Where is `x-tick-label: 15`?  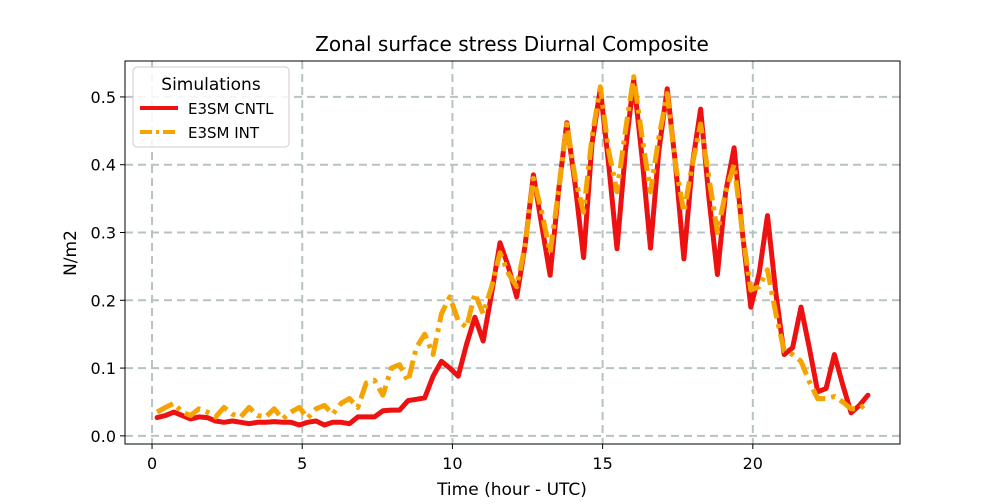
x-tick-label: 15 is located at coordinates (602, 463).